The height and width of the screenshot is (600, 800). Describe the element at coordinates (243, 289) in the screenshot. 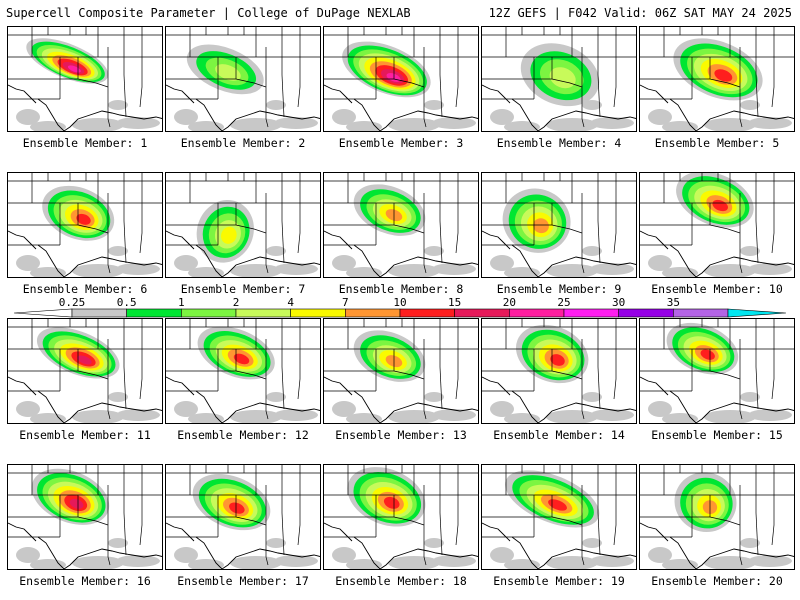

I see `member-label: Ensemble Member: 7` at that location.